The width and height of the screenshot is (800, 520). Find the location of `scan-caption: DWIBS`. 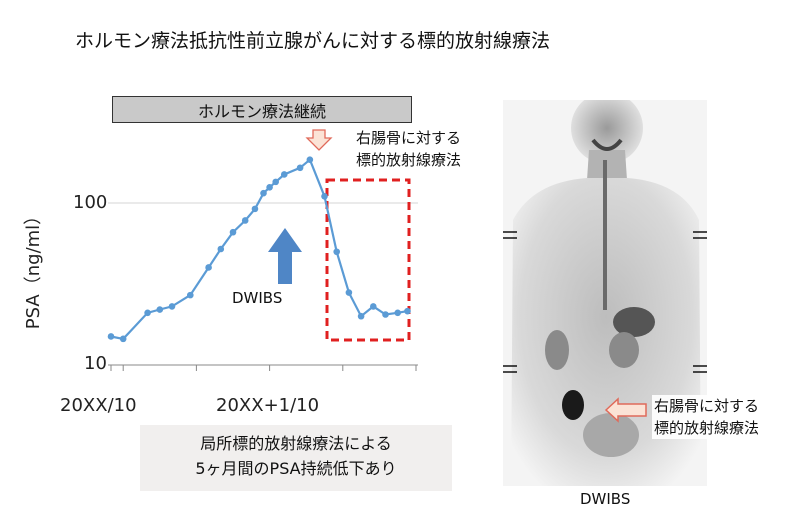

scan-caption: DWIBS is located at coordinates (605, 499).